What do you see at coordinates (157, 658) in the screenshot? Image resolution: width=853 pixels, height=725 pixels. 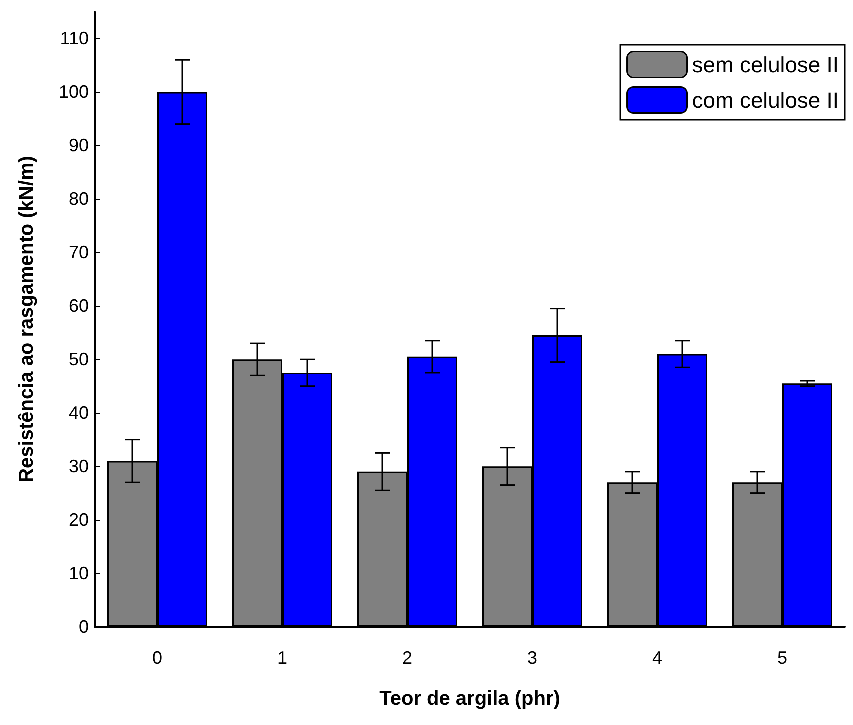 I see `x-tick-label: 0` at bounding box center [157, 658].